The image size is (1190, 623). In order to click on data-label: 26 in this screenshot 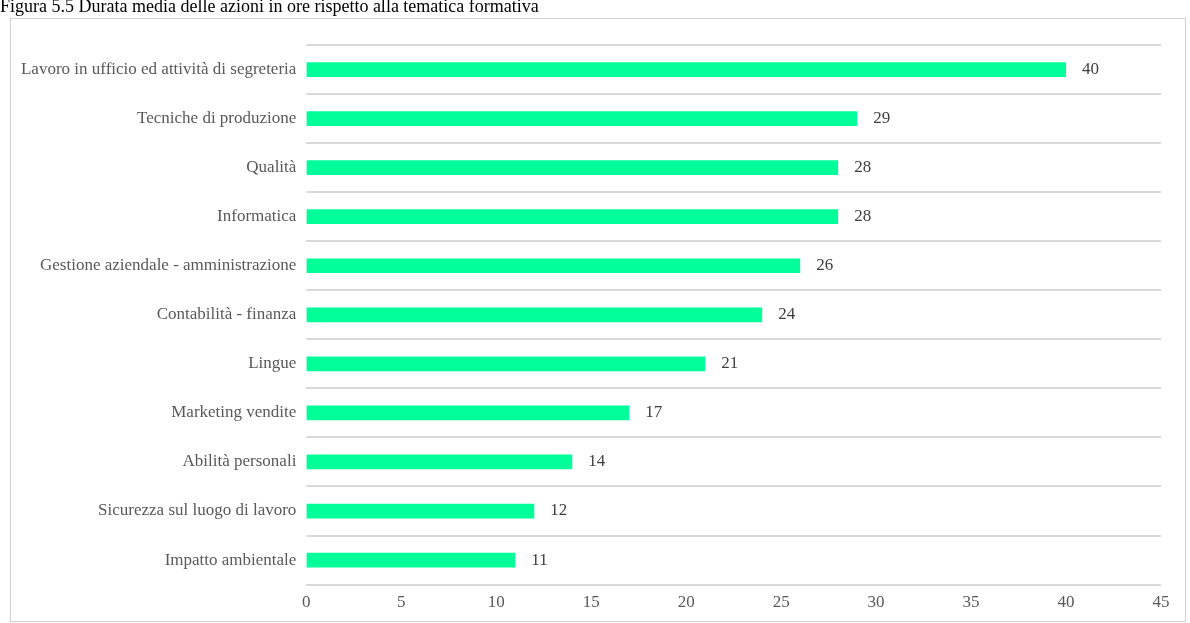, I will do `click(825, 265)`.